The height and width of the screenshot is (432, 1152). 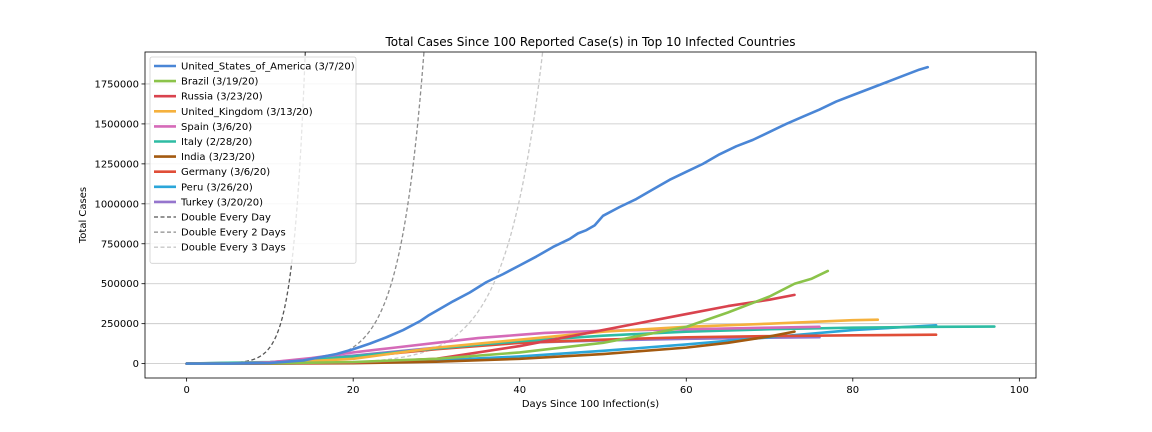 What do you see at coordinates (247, 112) in the screenshot?
I see `legend-label: United_Kingdom (3/13/20)` at bounding box center [247, 112].